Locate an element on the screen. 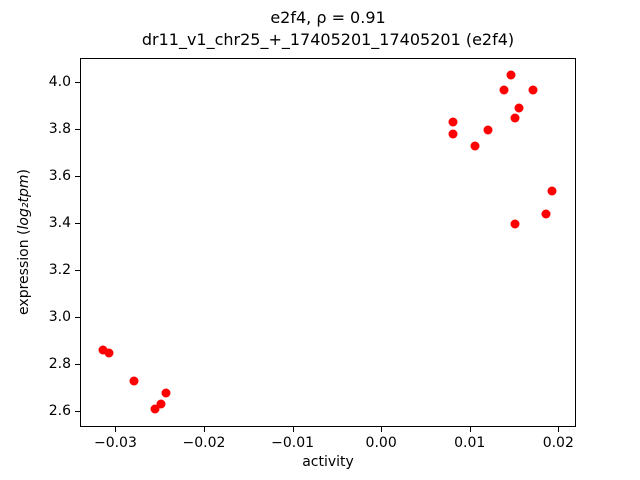 This screenshot has height=480, width=640. y-tick-label: 3.2 is located at coordinates (59, 269).